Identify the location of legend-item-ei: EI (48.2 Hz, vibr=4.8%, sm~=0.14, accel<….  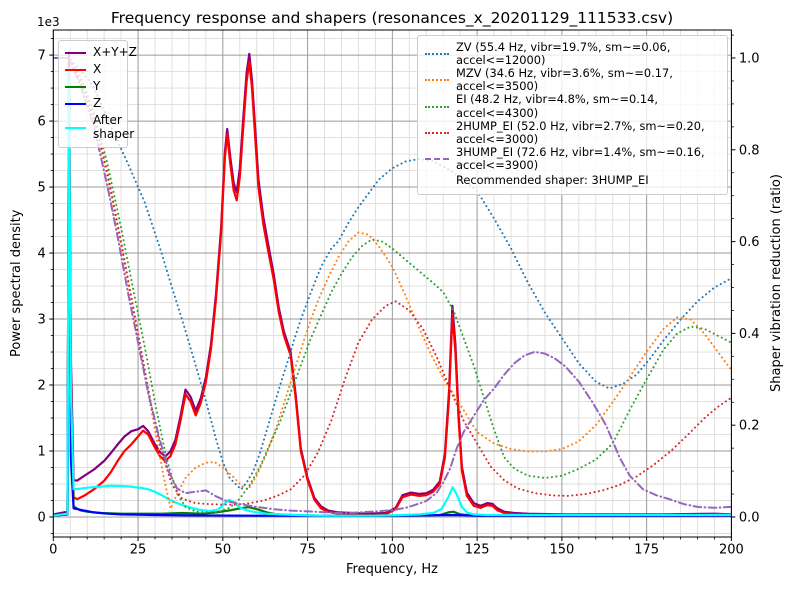
(572, 106).